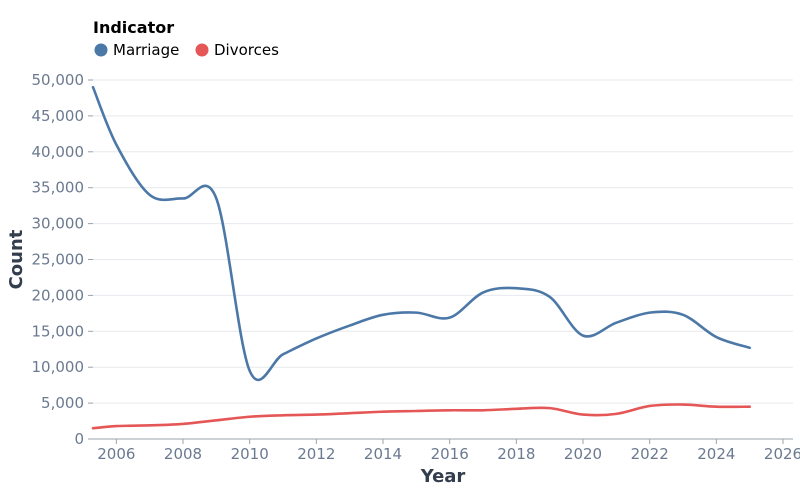  Describe the element at coordinates (58, 295) in the screenshot. I see `y-tick-label: 20,000` at that location.